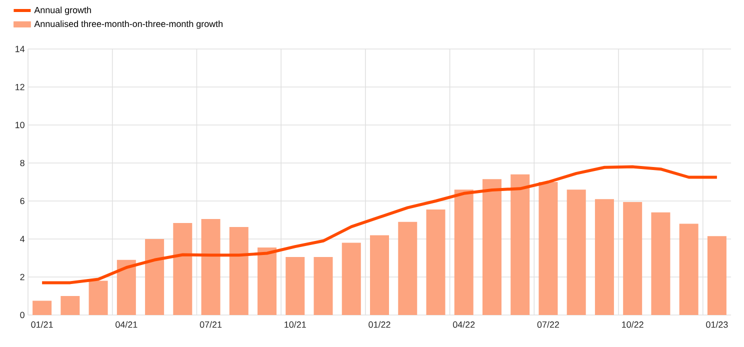  What do you see at coordinates (127, 324) in the screenshot?
I see `x-tick-label: 04/21` at bounding box center [127, 324].